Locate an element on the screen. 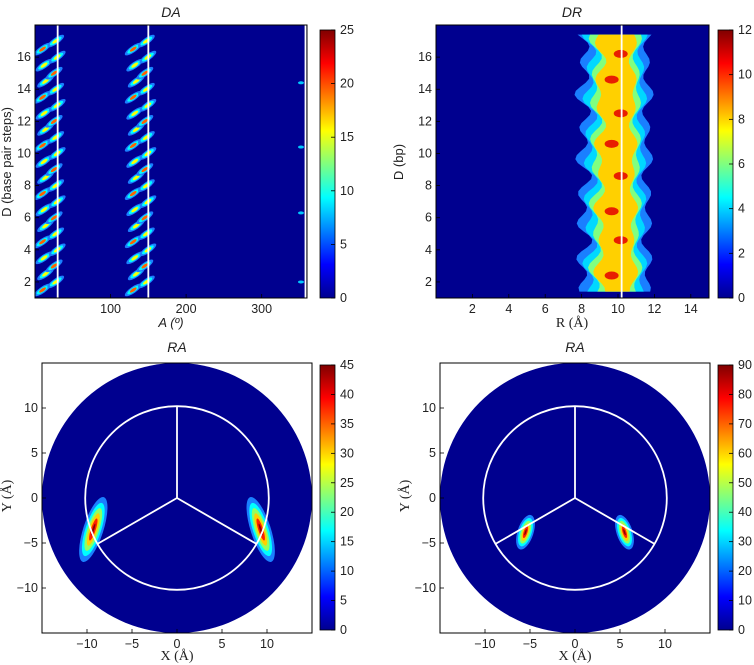  dr-xtick-label: 2 is located at coordinates (472, 309).